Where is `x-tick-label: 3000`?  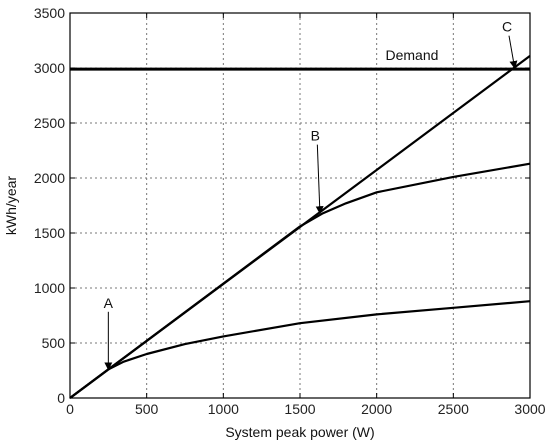
x-tick-label: 3000 is located at coordinates (529, 409).